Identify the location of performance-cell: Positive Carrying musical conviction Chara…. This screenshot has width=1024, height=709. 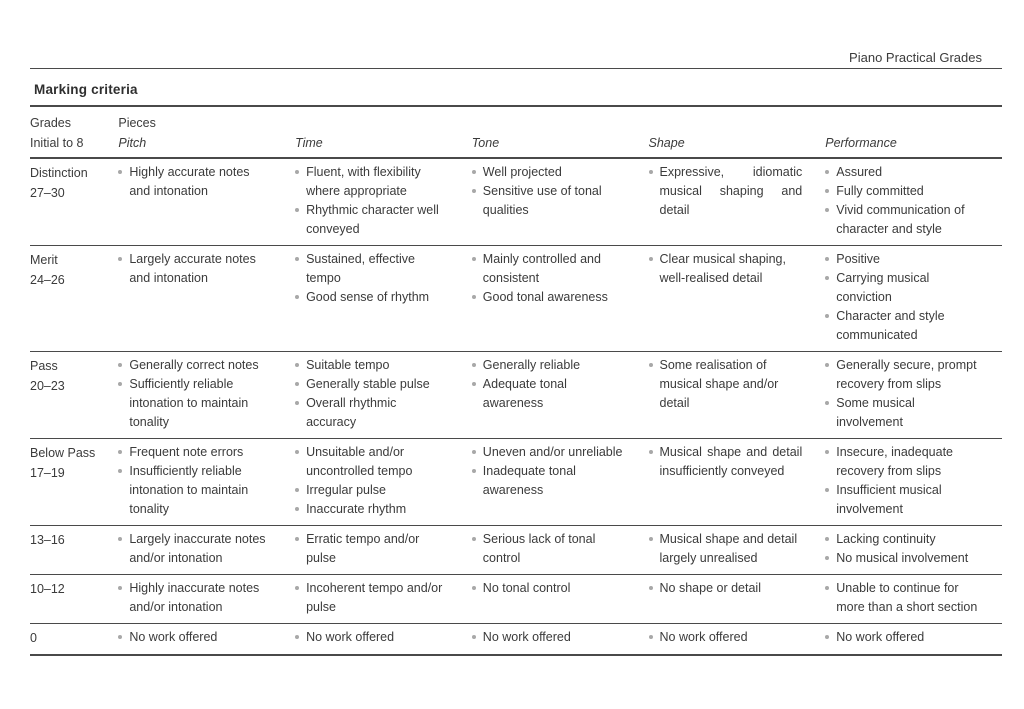
(913, 299).